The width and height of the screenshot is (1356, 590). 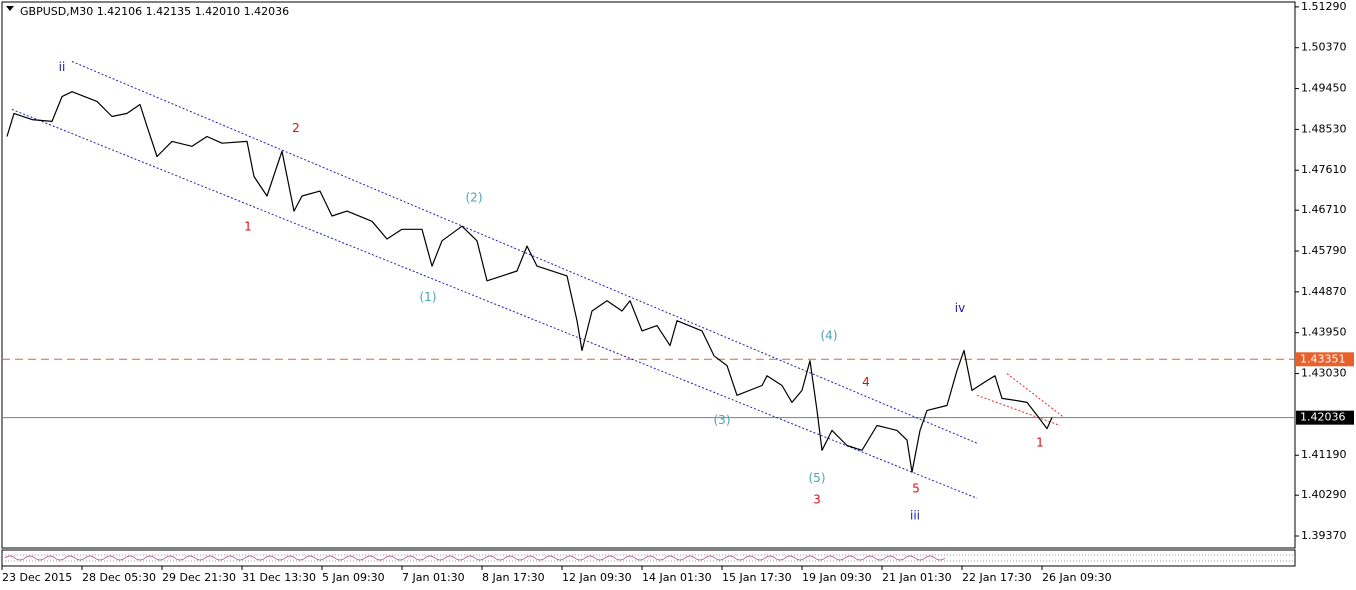 I want to click on x-tick-label: 28 Dec 05:30, so click(x=119, y=577).